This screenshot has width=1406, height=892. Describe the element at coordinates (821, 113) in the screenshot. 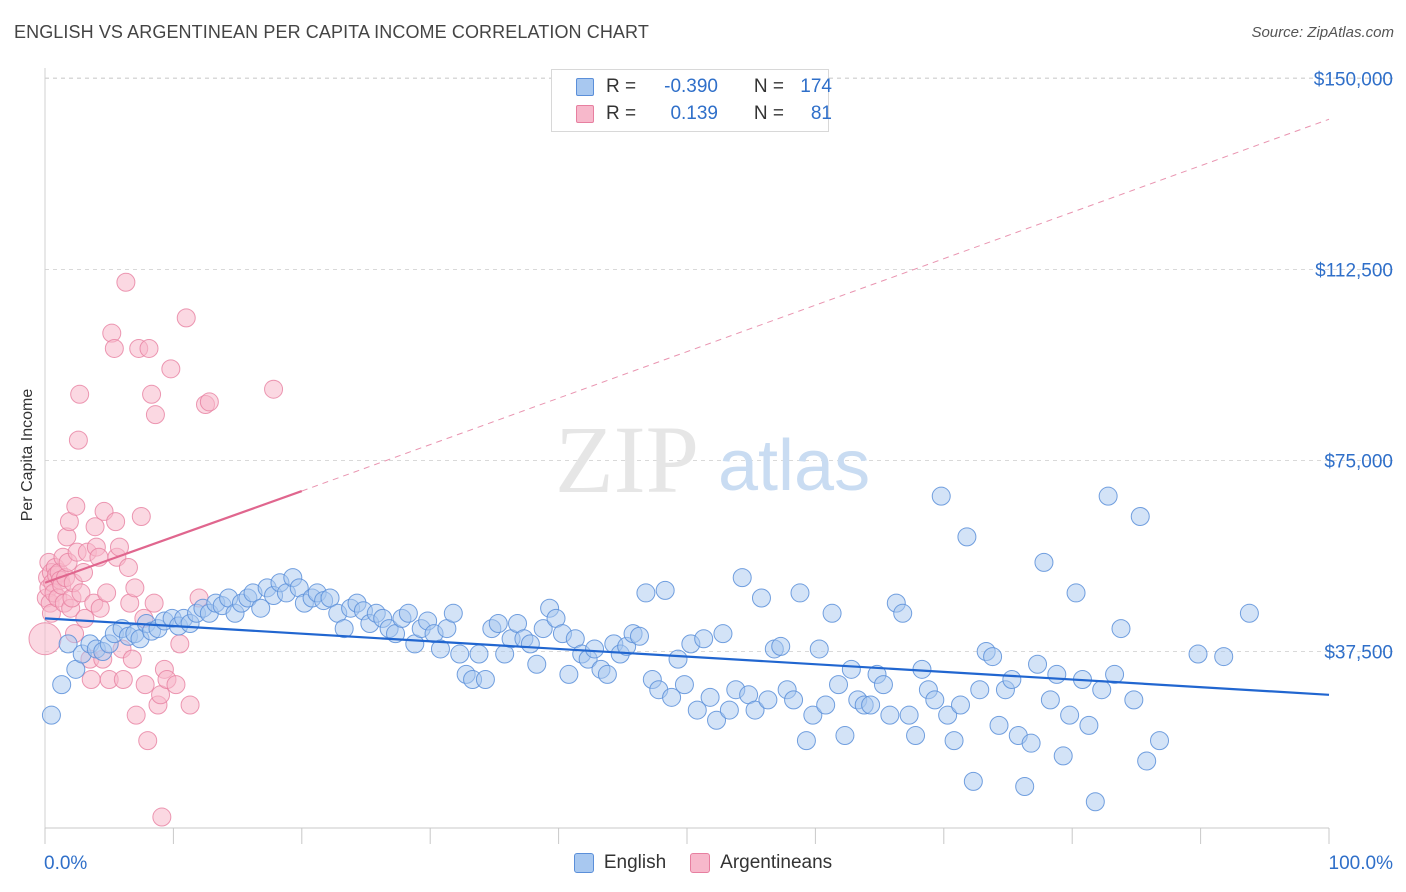

I see `argentineans-n-value: 81` at that location.